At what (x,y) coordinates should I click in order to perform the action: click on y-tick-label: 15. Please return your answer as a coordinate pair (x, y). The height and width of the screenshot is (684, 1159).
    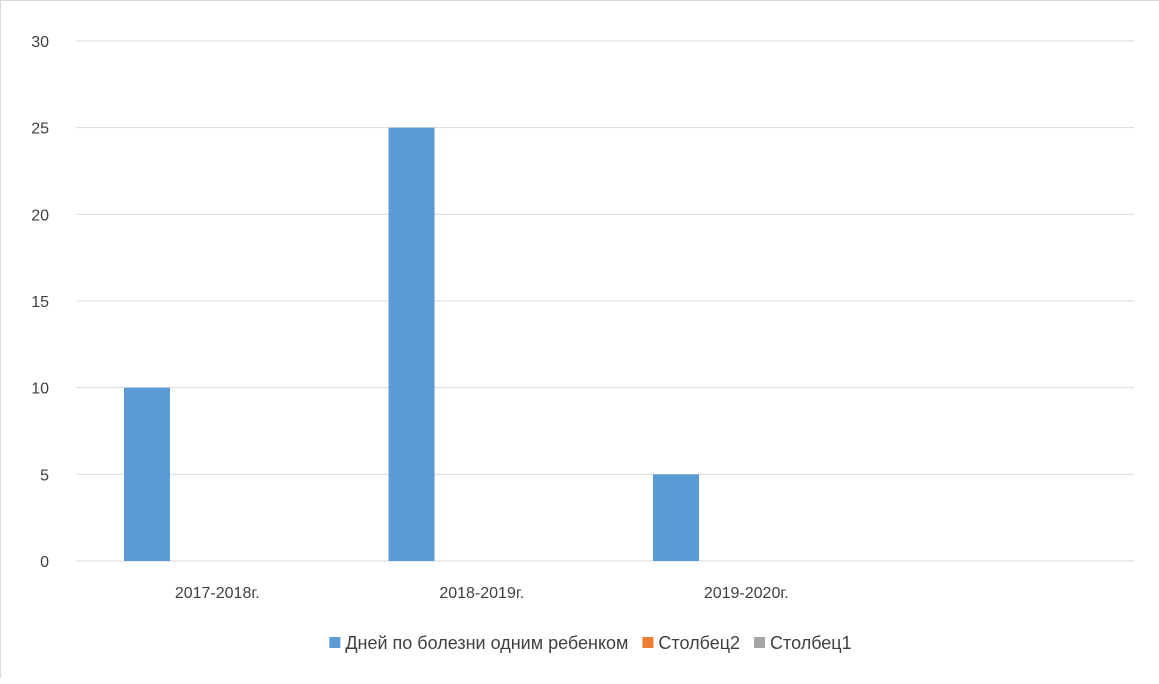
    Looking at the image, I should click on (40, 302).